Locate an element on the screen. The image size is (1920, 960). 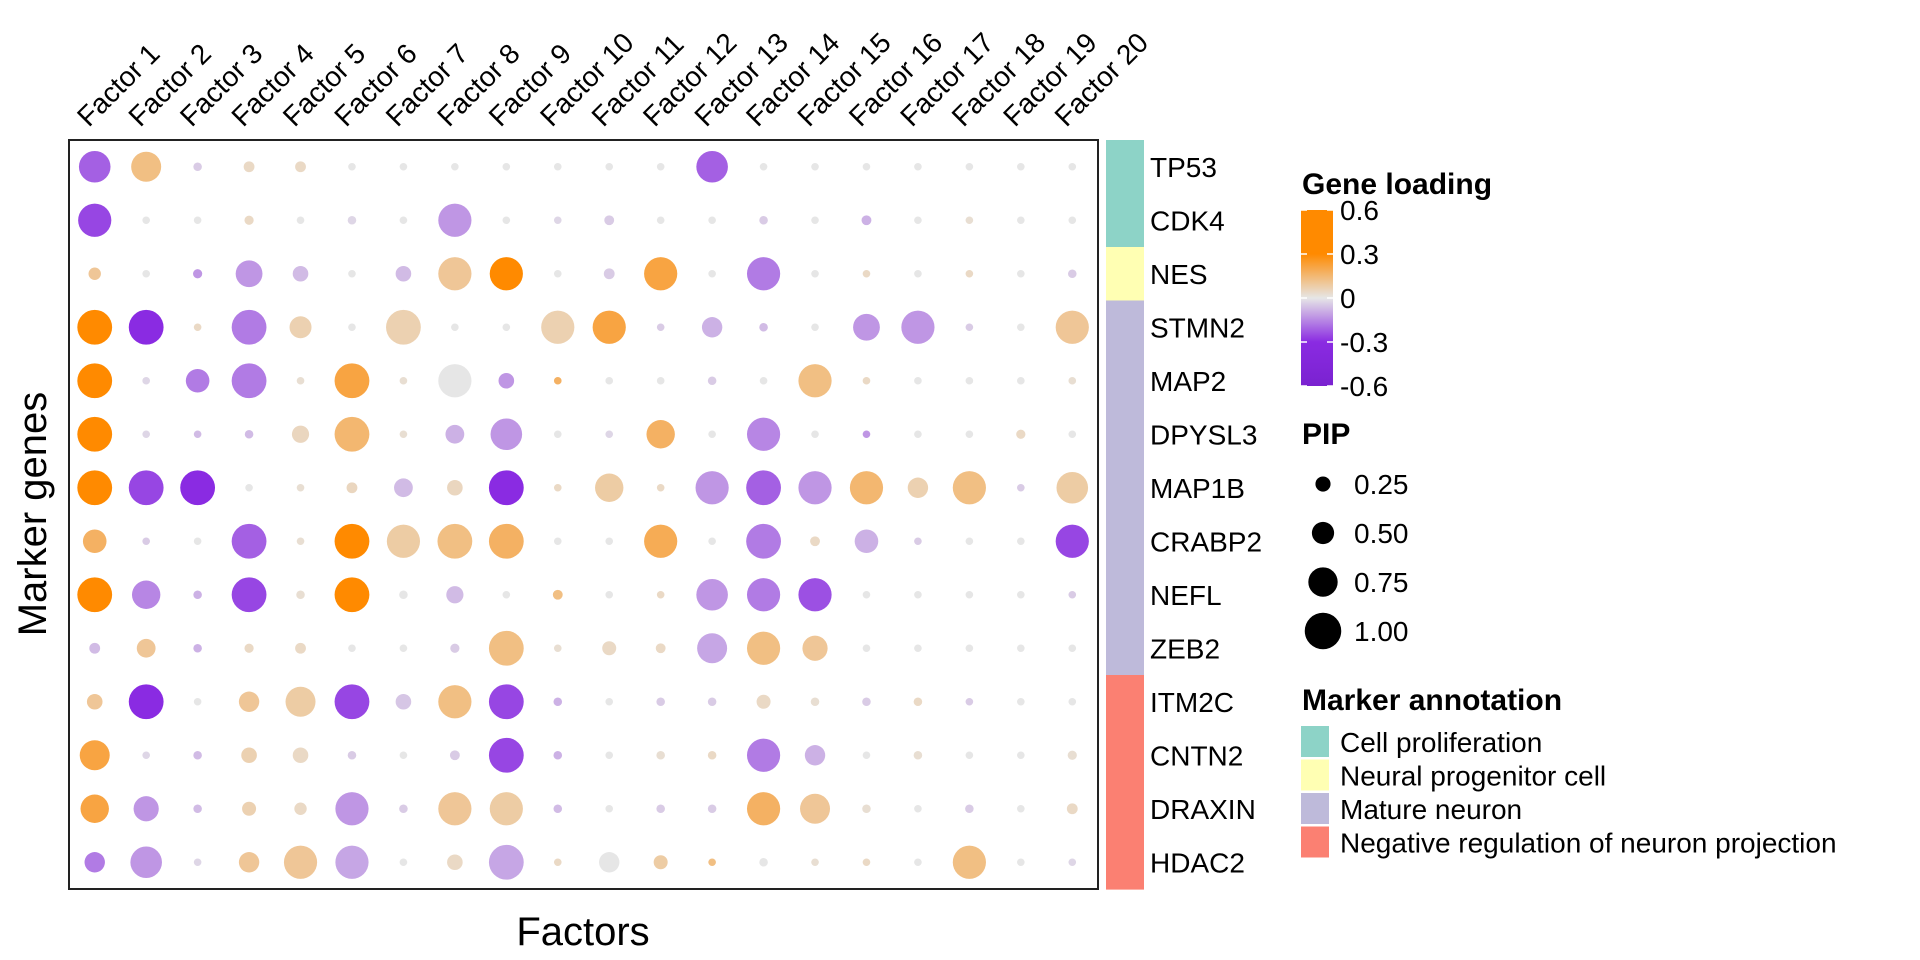
y-tick-label: DRAXIN is located at coordinates (1203, 809).